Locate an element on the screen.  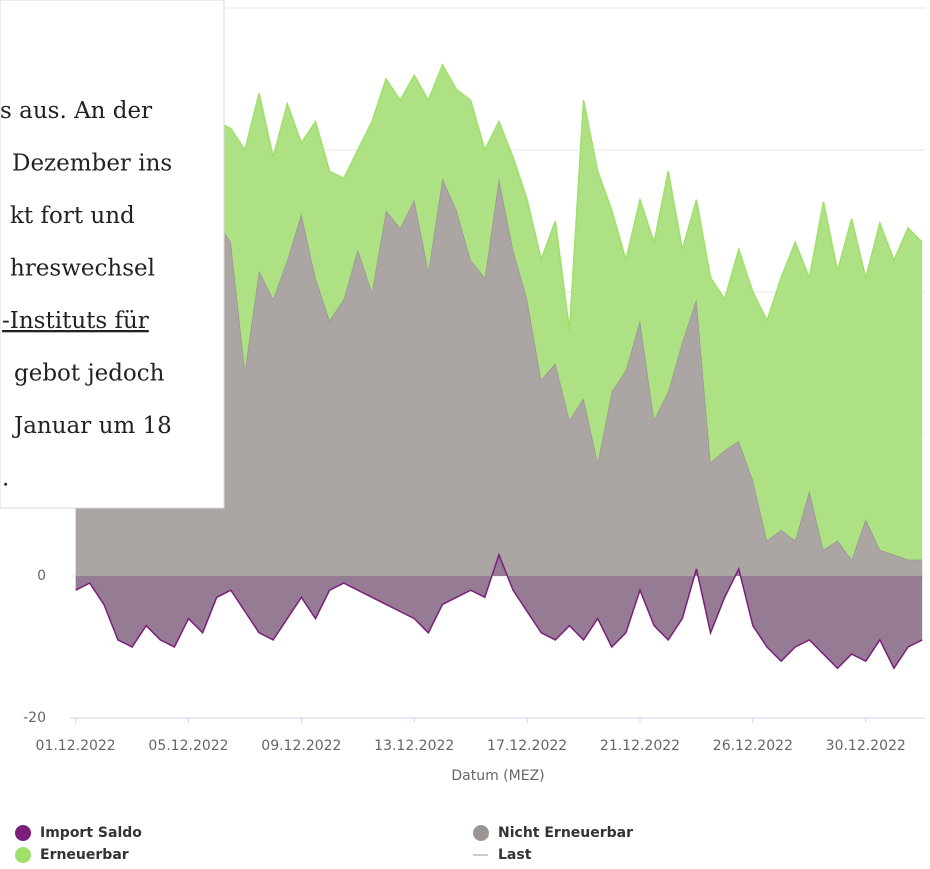
article-box is located at coordinates (112, 254).